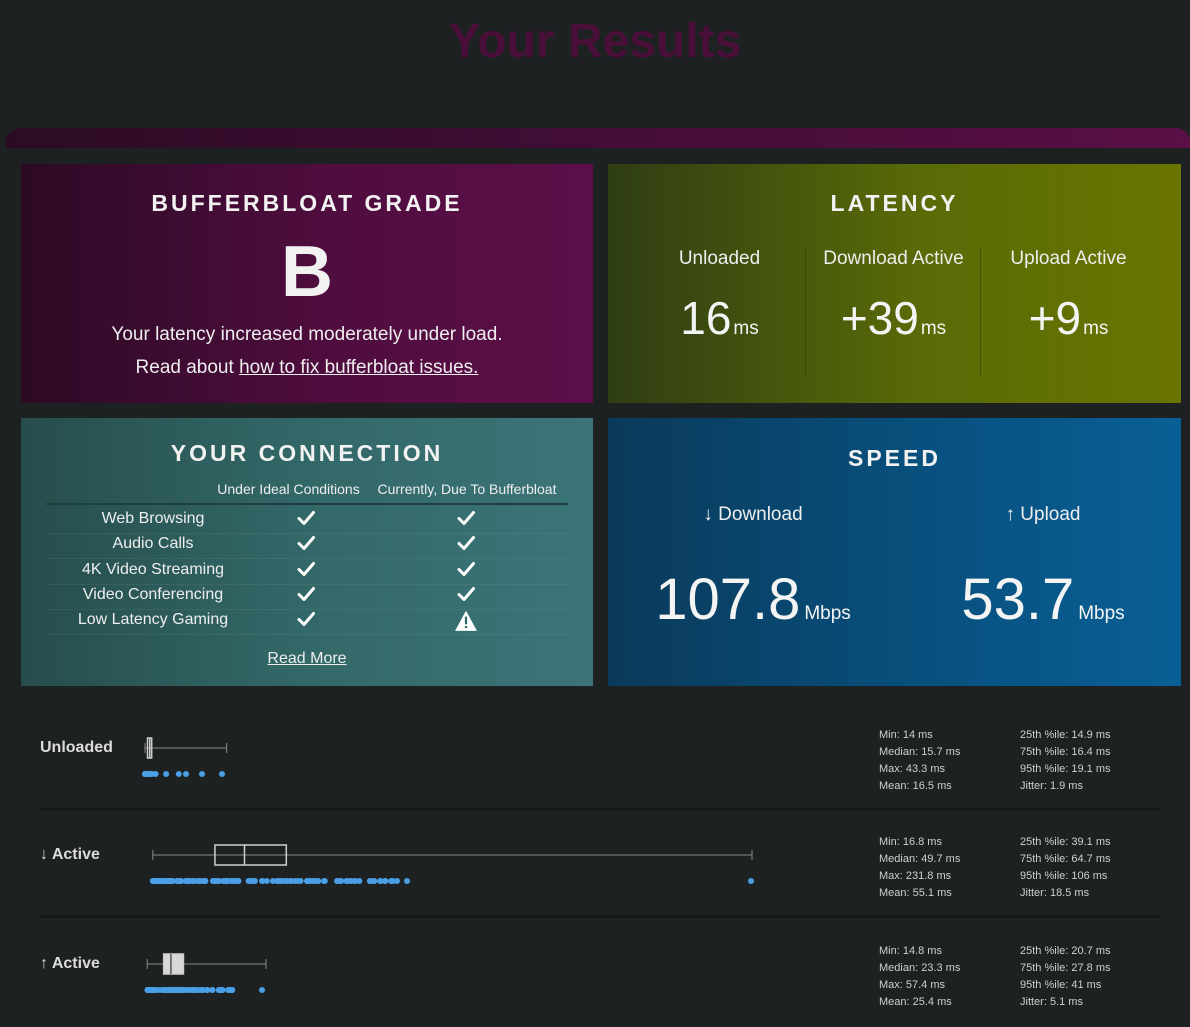 The width and height of the screenshot is (1190, 1027). Describe the element at coordinates (1101, 613) in the screenshot. I see `upload-unit: Mbps` at that location.